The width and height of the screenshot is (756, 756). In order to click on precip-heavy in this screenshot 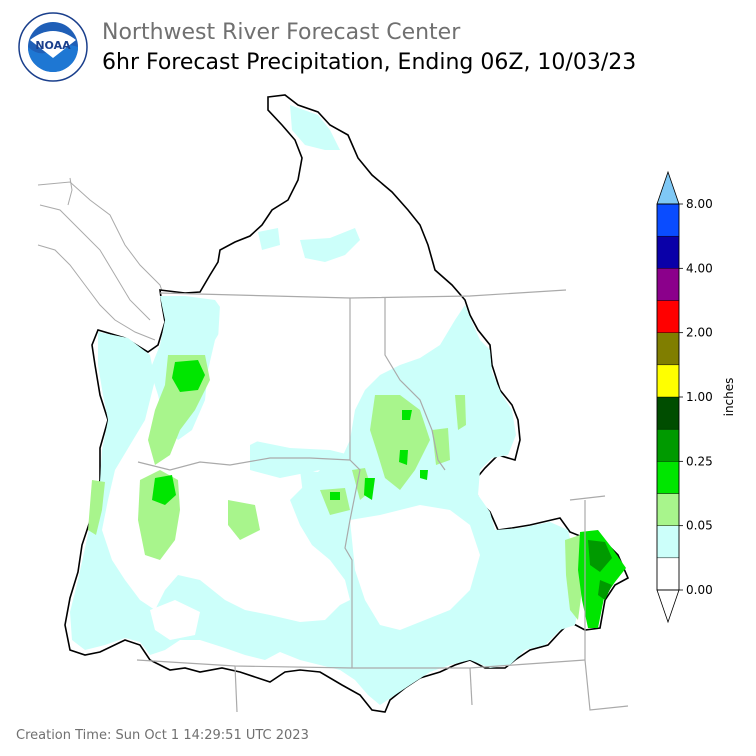, I will do `click(600, 570)`.